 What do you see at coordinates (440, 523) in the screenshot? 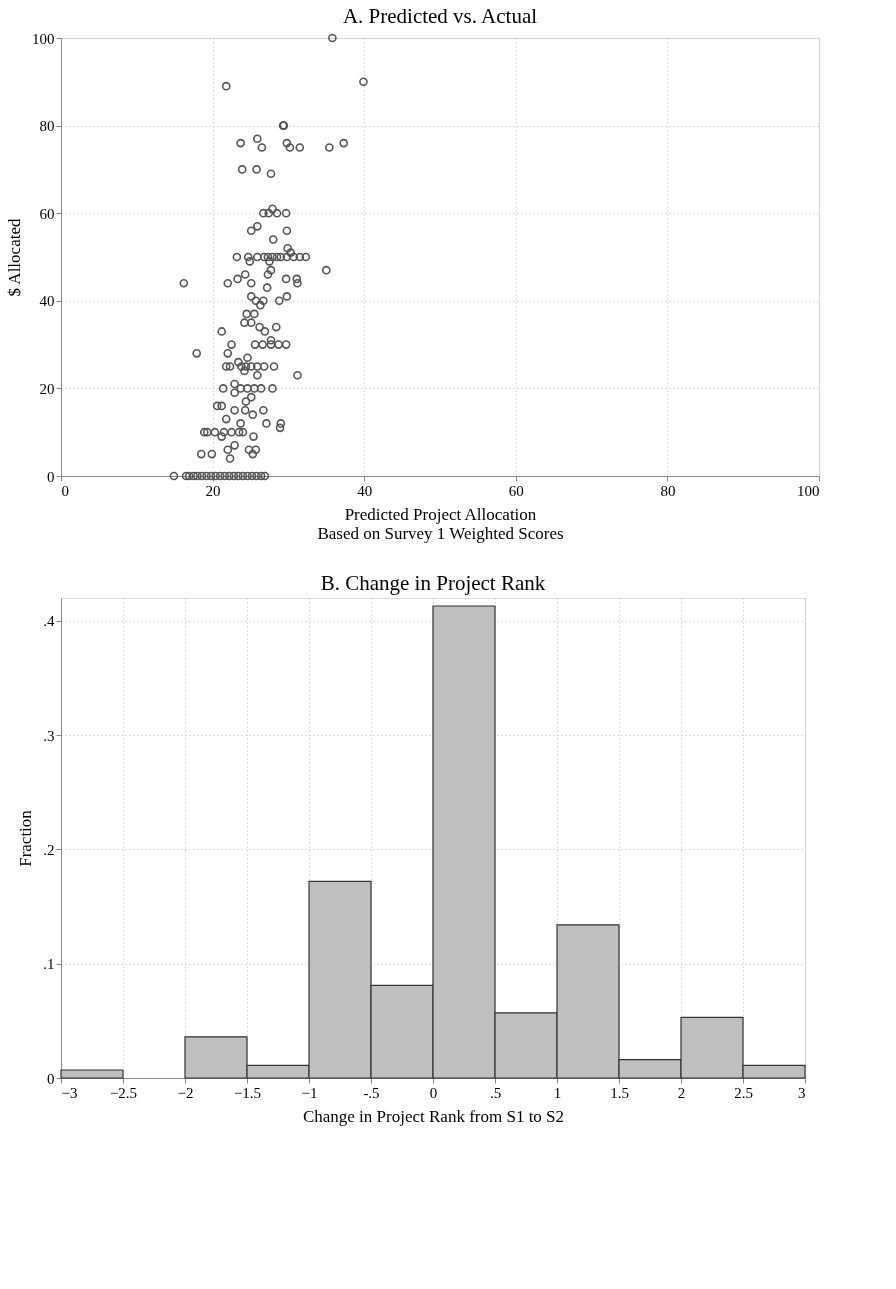
I see `x-axis-title: Predicted Project Allocation Based on Survey 1 Weighted Scores` at bounding box center [440, 523].